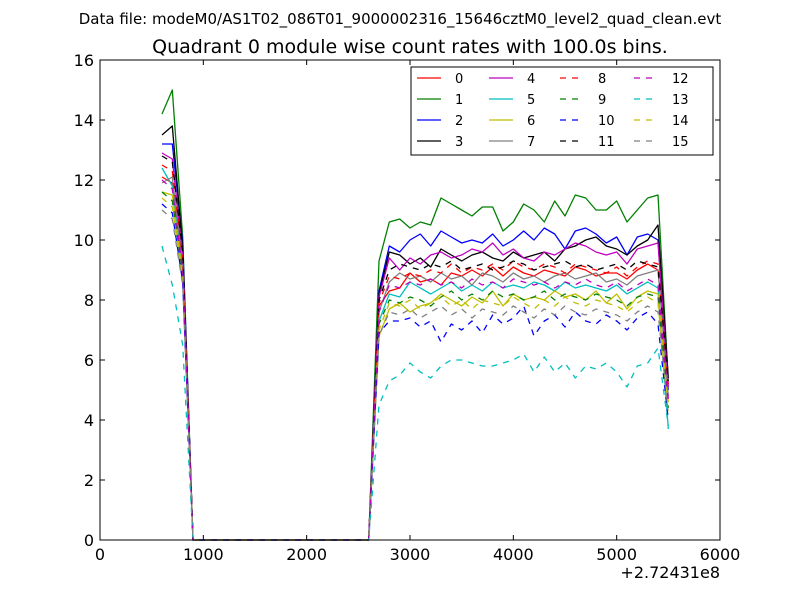  What do you see at coordinates (680, 100) in the screenshot?
I see `legend-label-13: 13` at bounding box center [680, 100].